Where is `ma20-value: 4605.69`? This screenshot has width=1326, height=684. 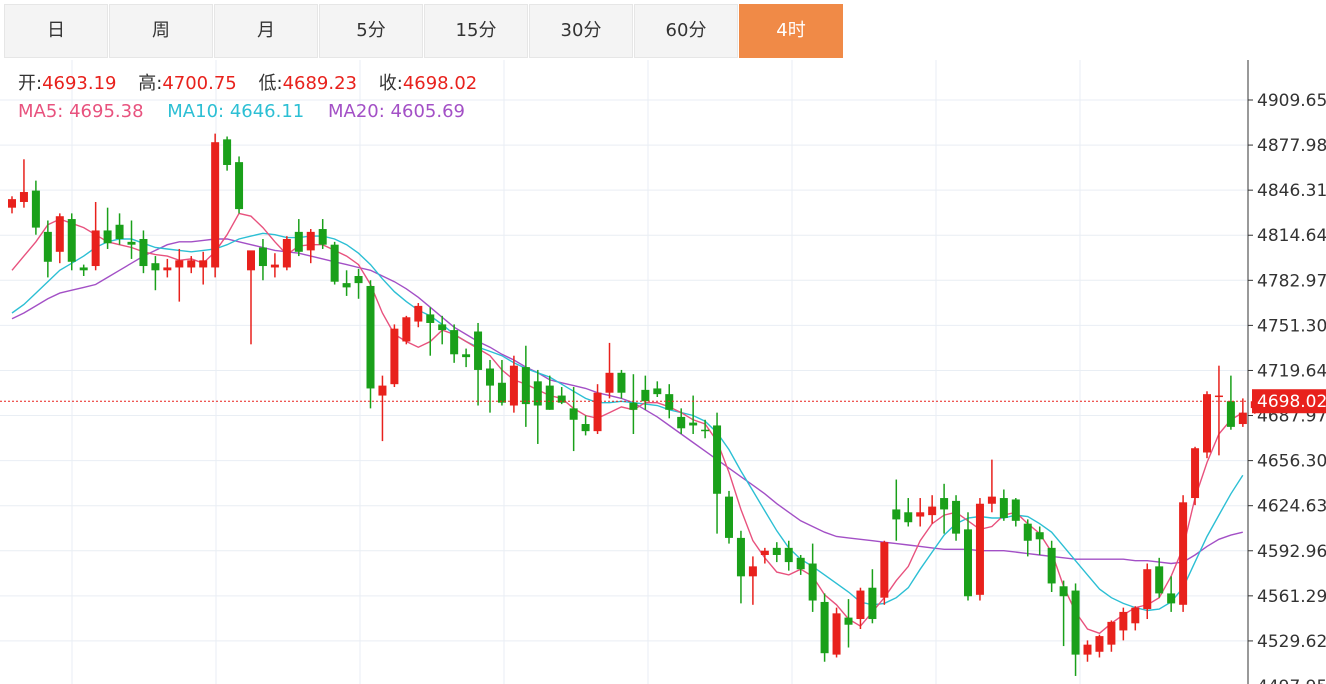 ma20-value: 4605.69 is located at coordinates (427, 111).